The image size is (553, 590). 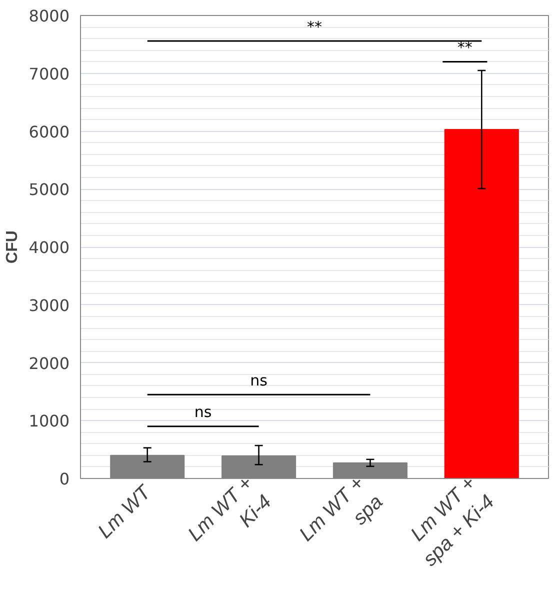 What do you see at coordinates (125, 511) in the screenshot?
I see `x-tick-label: Lm WT` at bounding box center [125, 511].